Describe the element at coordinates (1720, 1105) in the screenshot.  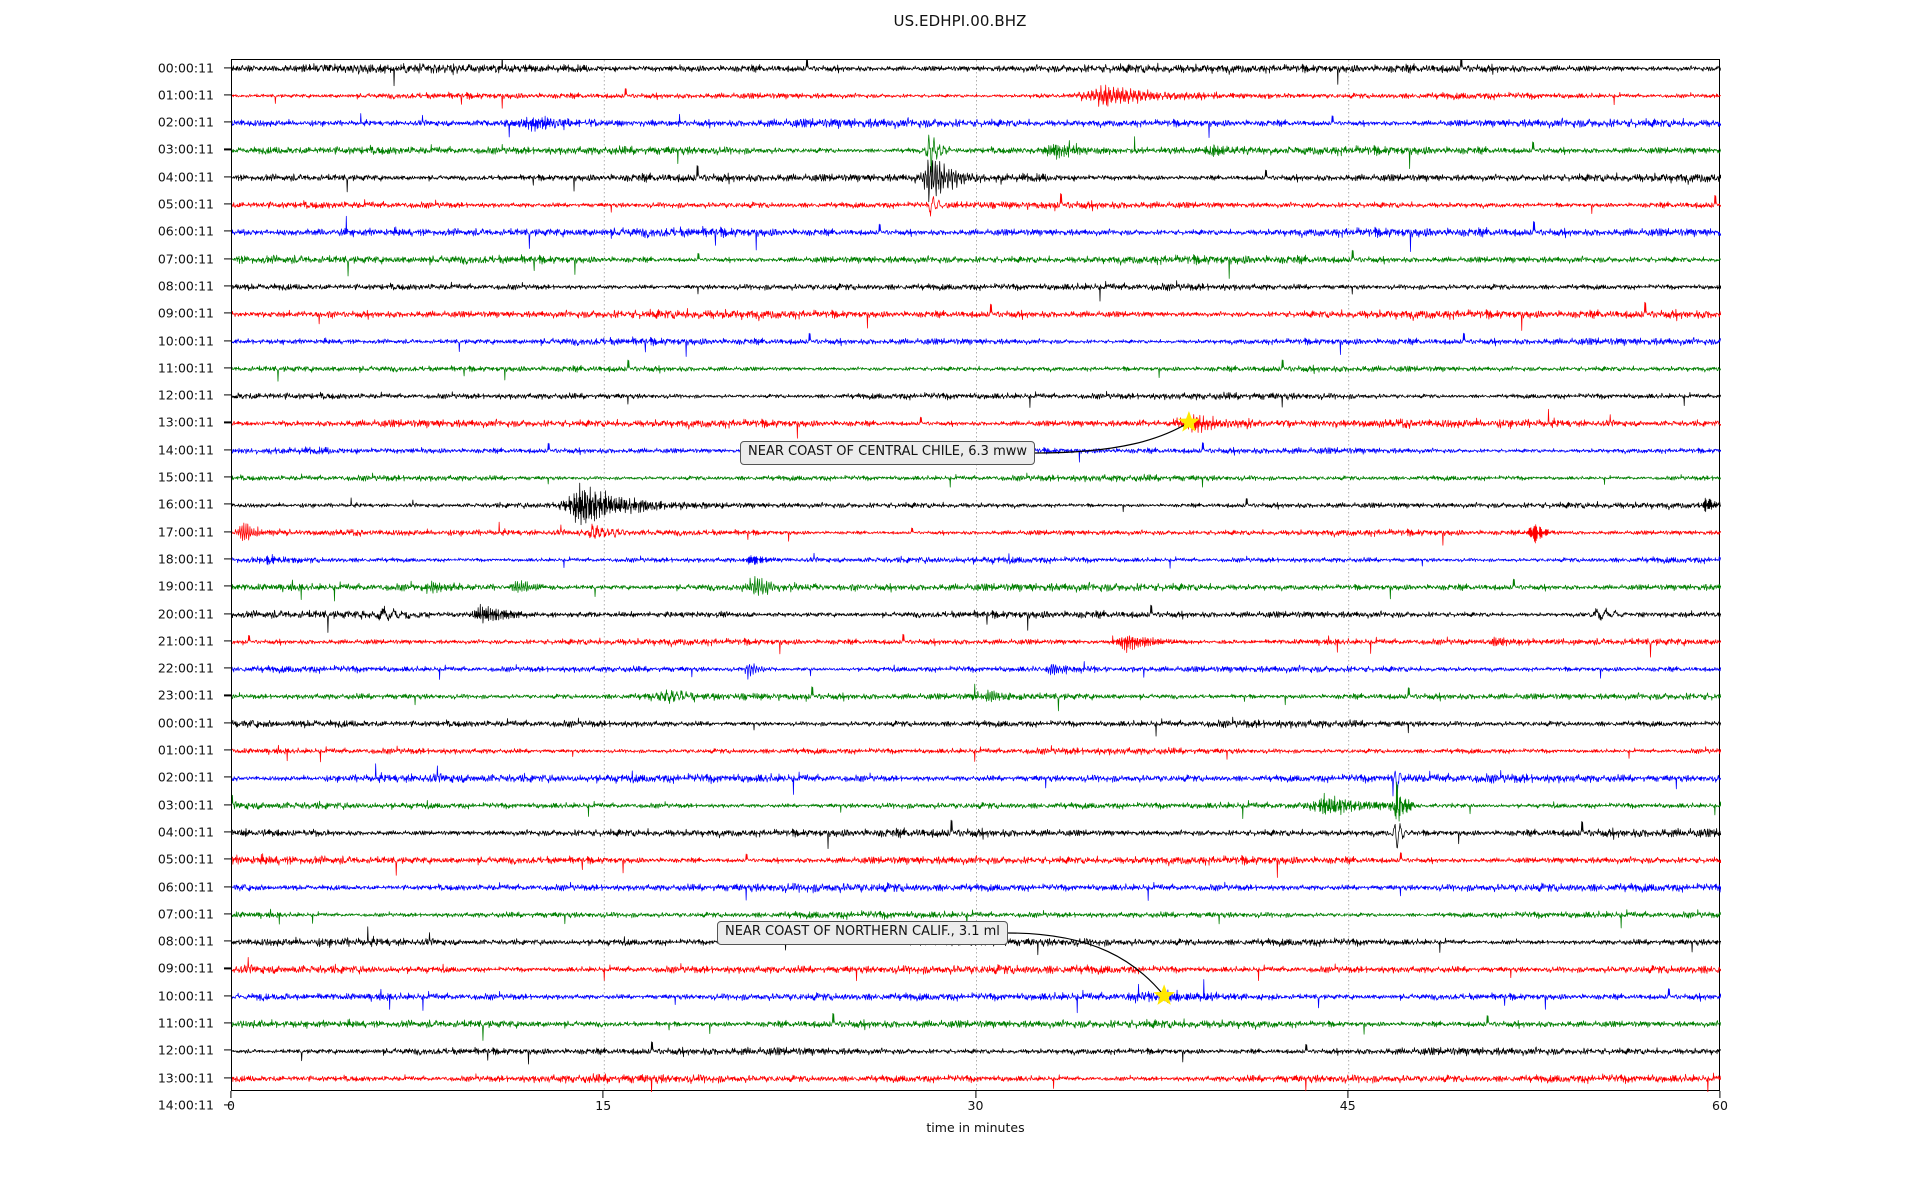
I see `x-axis-tick-label: 60` at that location.